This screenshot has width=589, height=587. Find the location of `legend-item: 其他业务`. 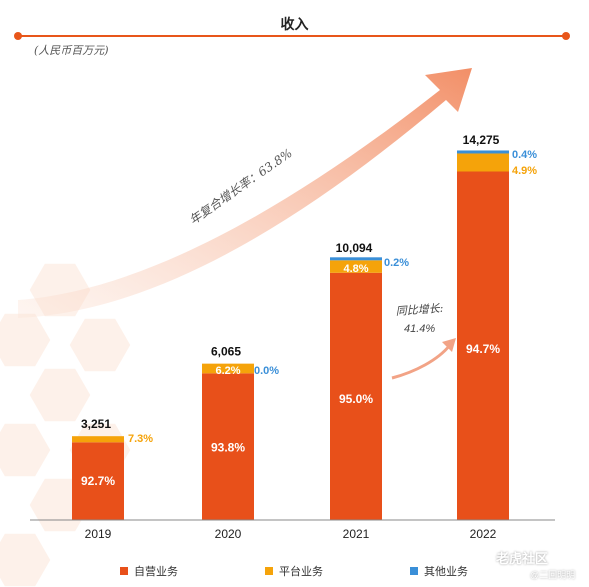

legend-item: 其他业务 is located at coordinates (439, 571).